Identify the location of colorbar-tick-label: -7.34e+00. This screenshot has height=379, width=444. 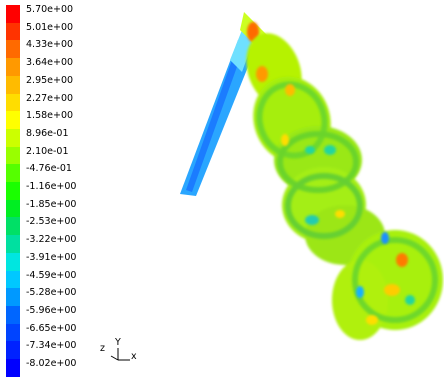
(51, 346).